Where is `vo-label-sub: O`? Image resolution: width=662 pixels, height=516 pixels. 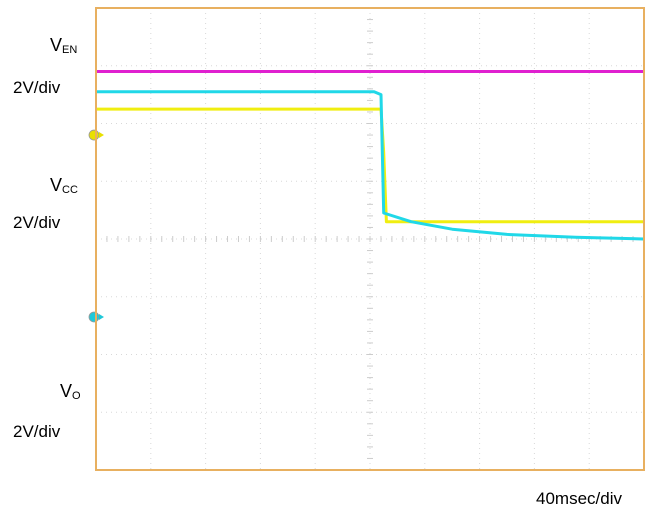 vo-label-sub: O is located at coordinates (76, 396).